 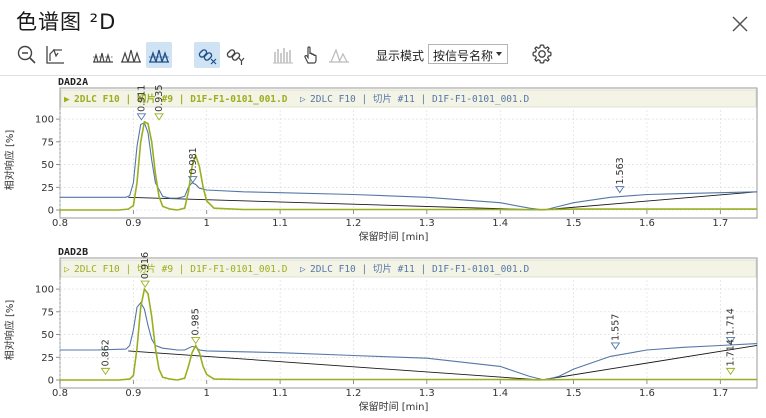 I want to click on legend-marker: ▶, so click(x=67, y=99).